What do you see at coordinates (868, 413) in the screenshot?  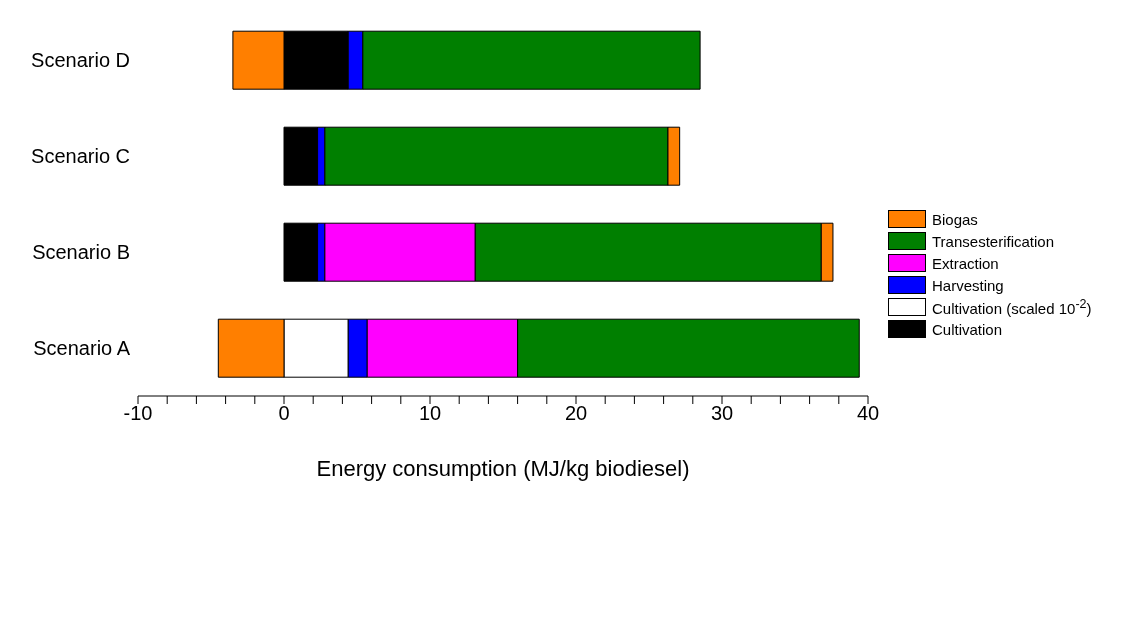 I see `x-tick-label: 40` at bounding box center [868, 413].